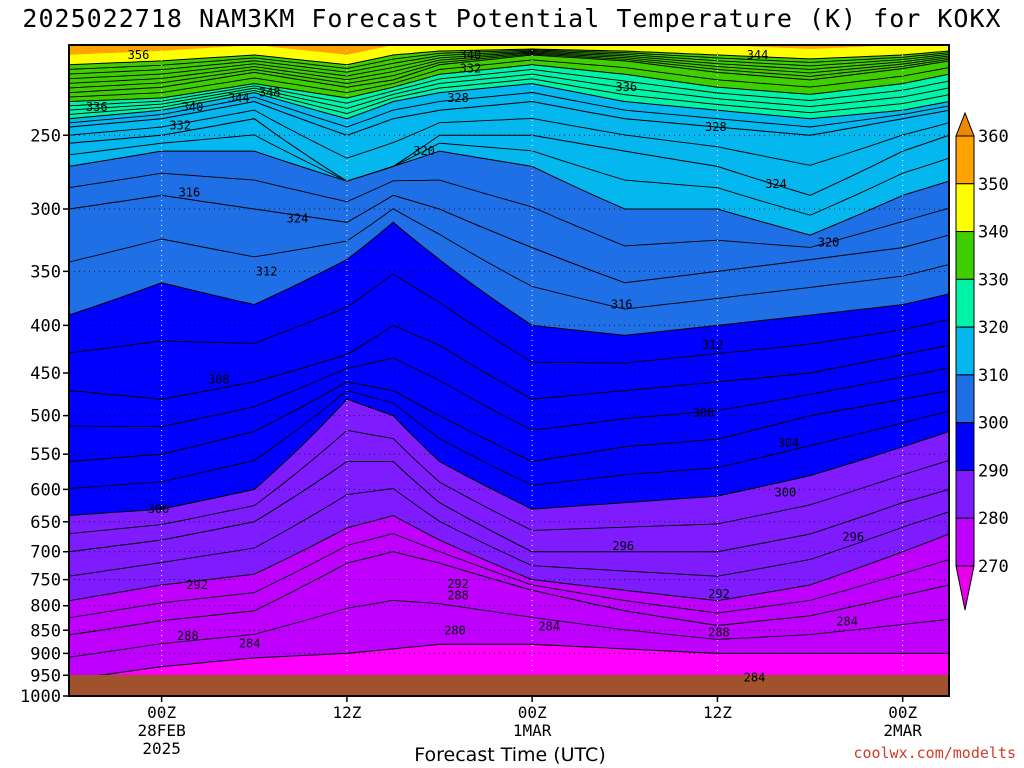  What do you see at coordinates (902, 730) in the screenshot?
I see `x-tick-label: 2MAR` at bounding box center [902, 730].